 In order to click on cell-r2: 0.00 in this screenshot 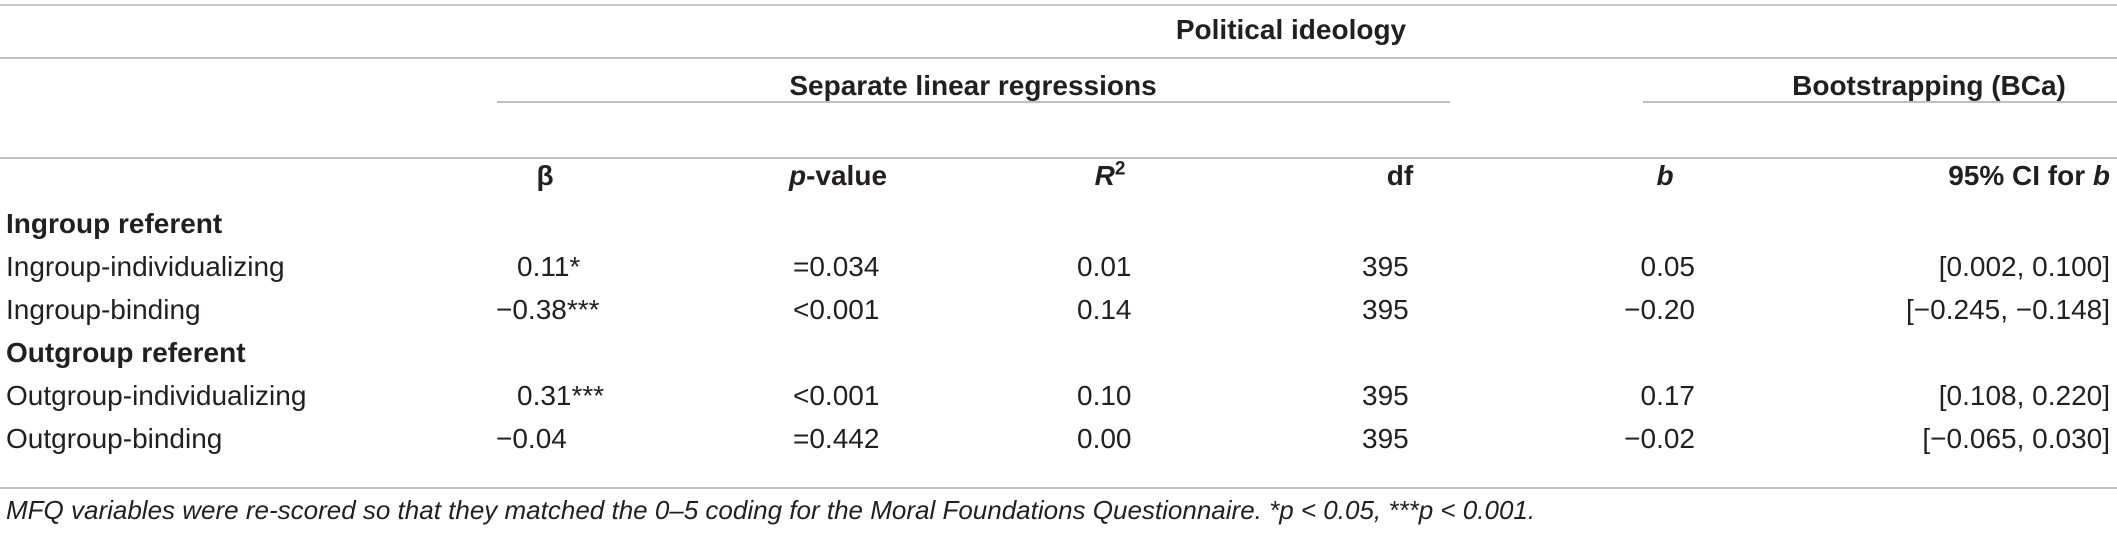, I will do `click(1104, 438)`.